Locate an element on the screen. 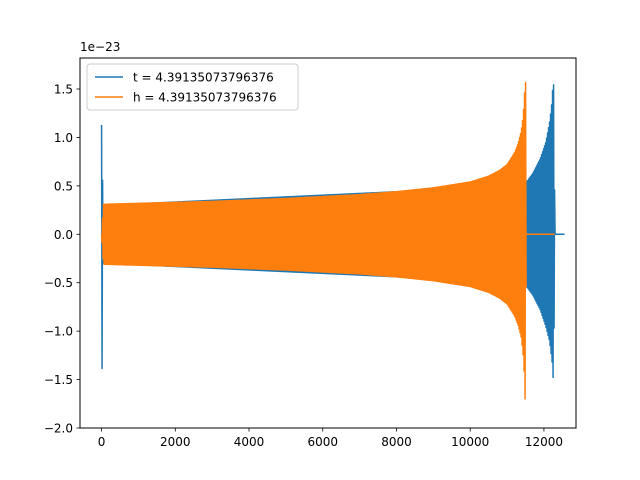 This screenshot has width=640, height=480. legend: t = 4.39135073796376 h = 4.39135073796376 is located at coordinates (192, 87).